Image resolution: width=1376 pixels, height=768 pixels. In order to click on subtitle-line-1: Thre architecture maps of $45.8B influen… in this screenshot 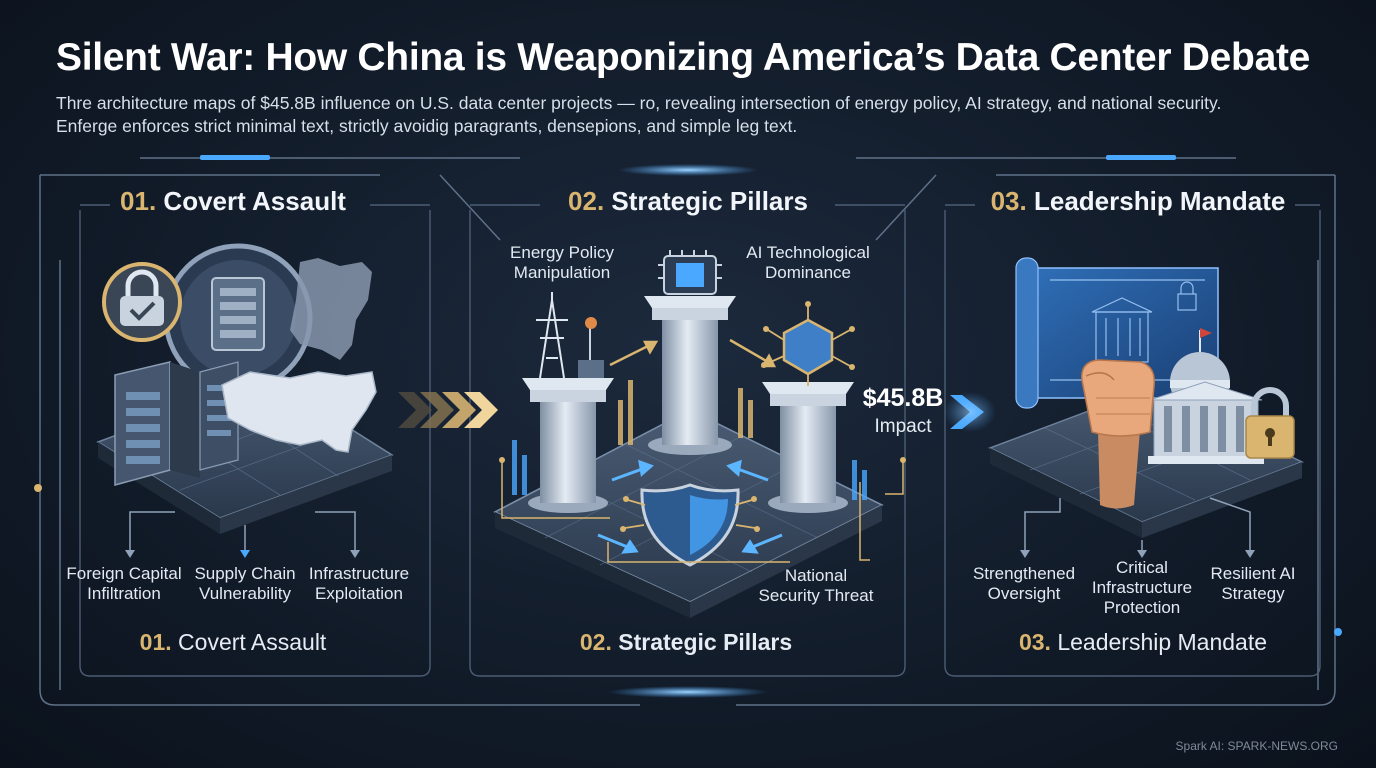, I will do `click(639, 103)`.